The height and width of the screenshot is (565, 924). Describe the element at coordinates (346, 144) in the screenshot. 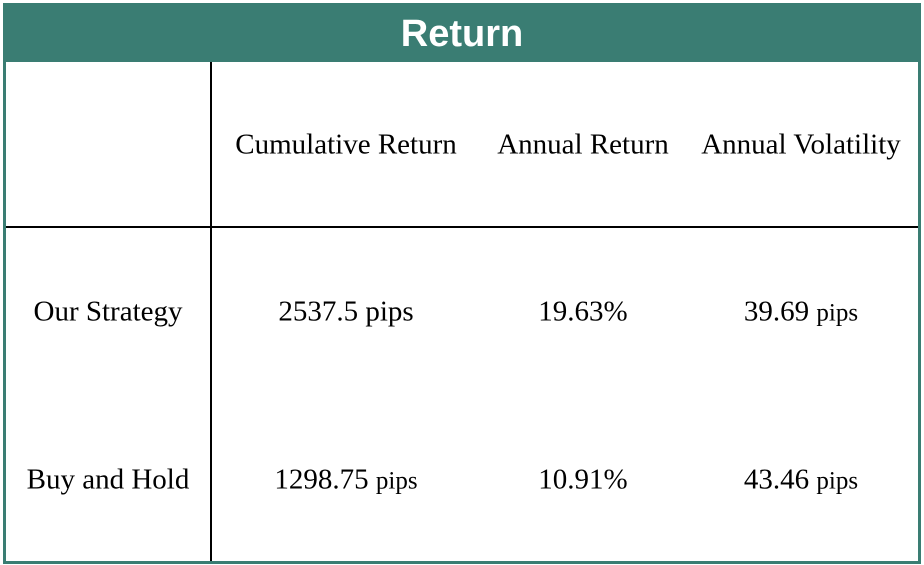

I see `header-cumulative-return: Cumulative Return` at that location.